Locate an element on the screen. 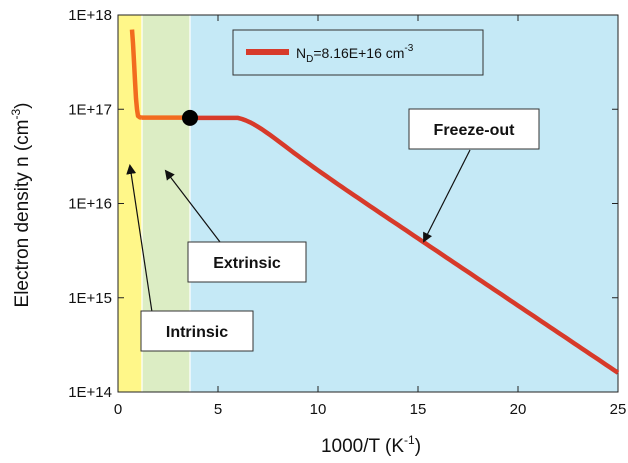 The width and height of the screenshot is (628, 463). annotation-label-intrinsic: Intrinsic is located at coordinates (197, 332).